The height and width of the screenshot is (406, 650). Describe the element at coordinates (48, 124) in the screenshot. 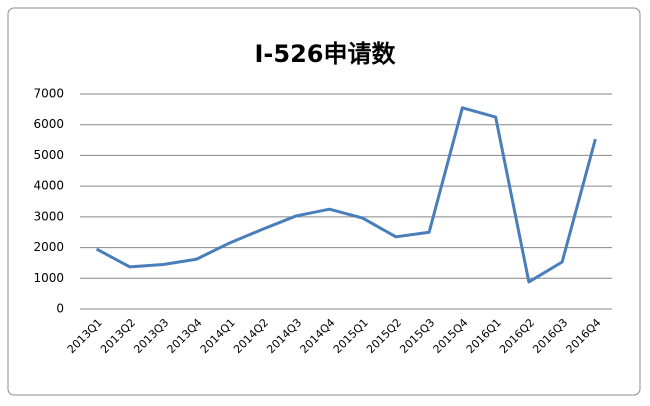

I see `y-tick-label: 6000` at that location.